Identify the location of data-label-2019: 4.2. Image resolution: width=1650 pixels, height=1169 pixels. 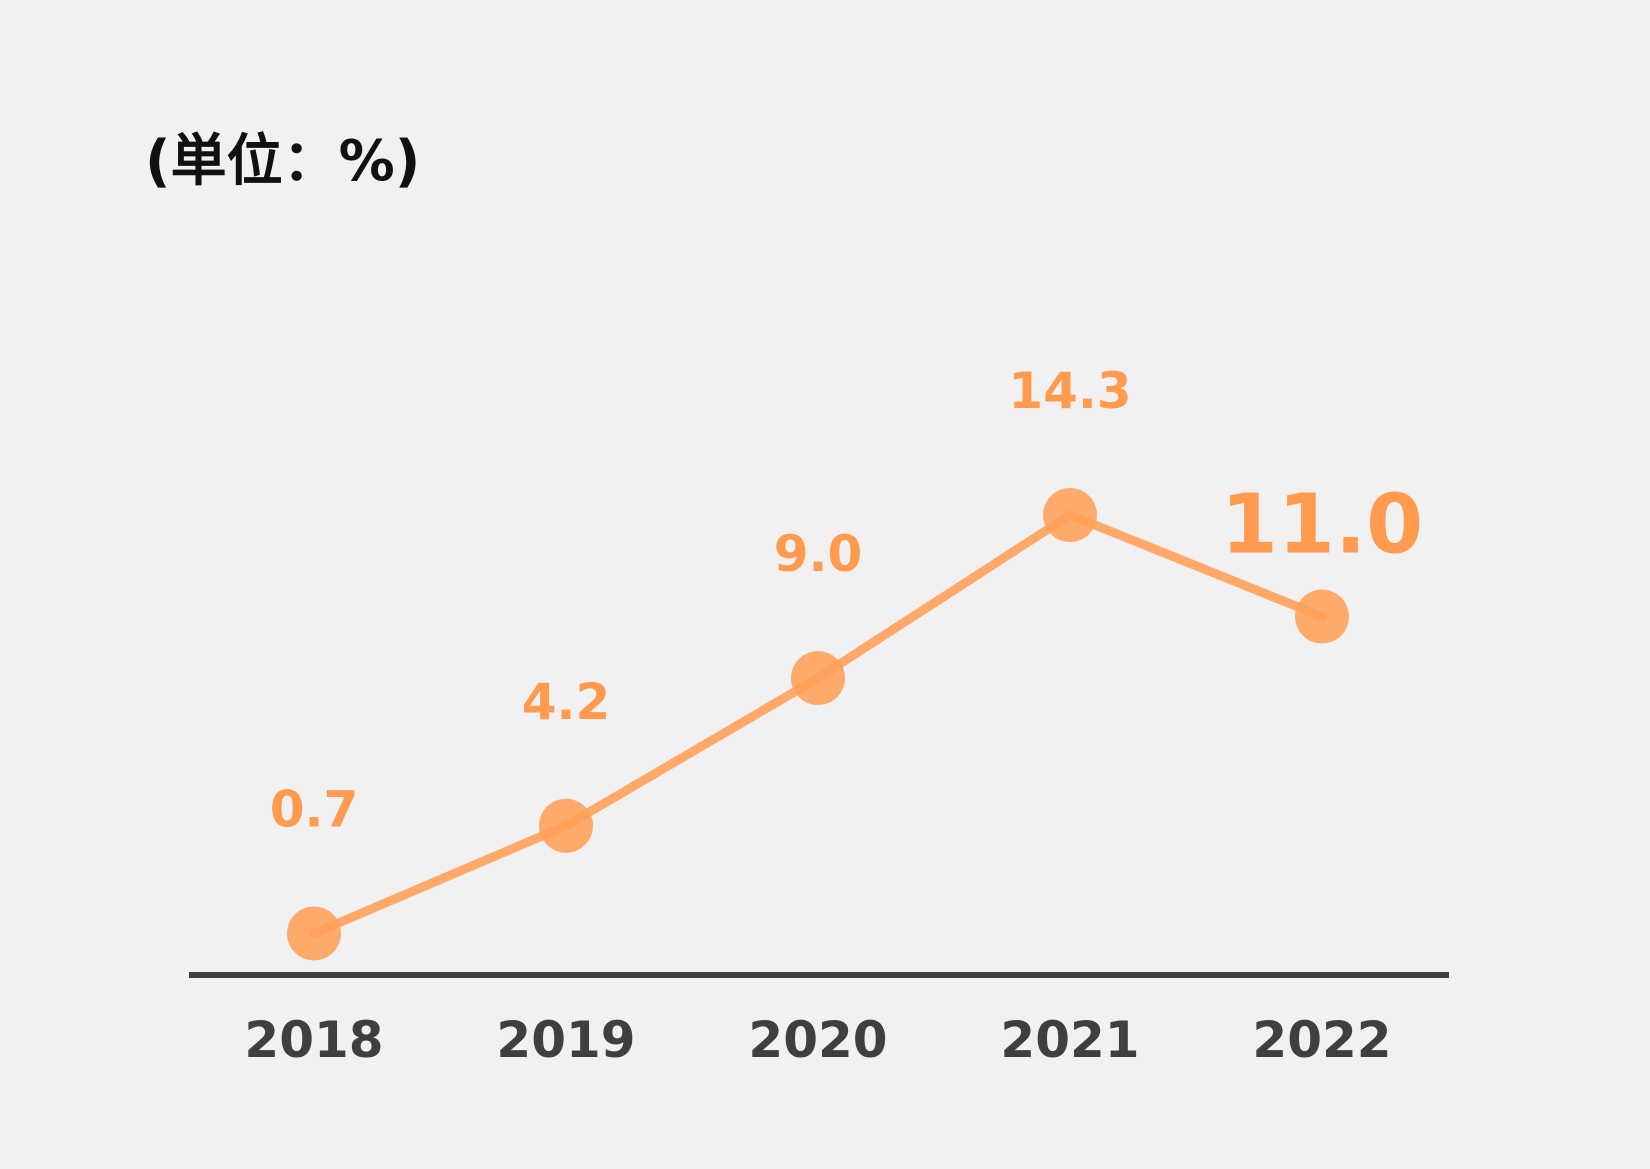
(566, 702).